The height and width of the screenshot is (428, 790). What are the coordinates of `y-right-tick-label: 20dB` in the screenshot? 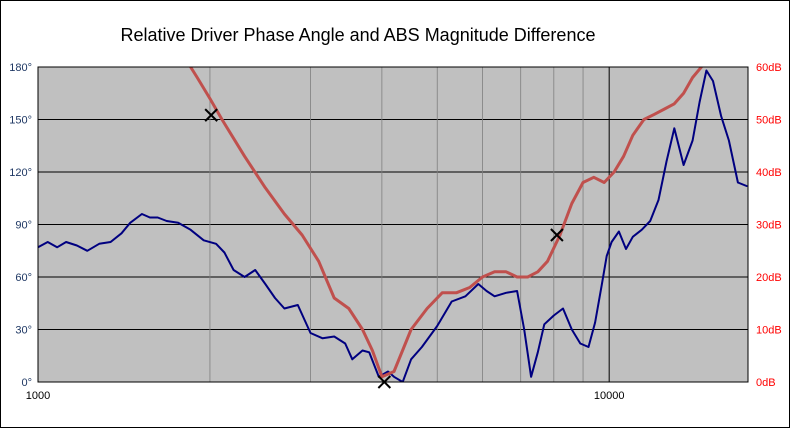 It's located at (769, 278).